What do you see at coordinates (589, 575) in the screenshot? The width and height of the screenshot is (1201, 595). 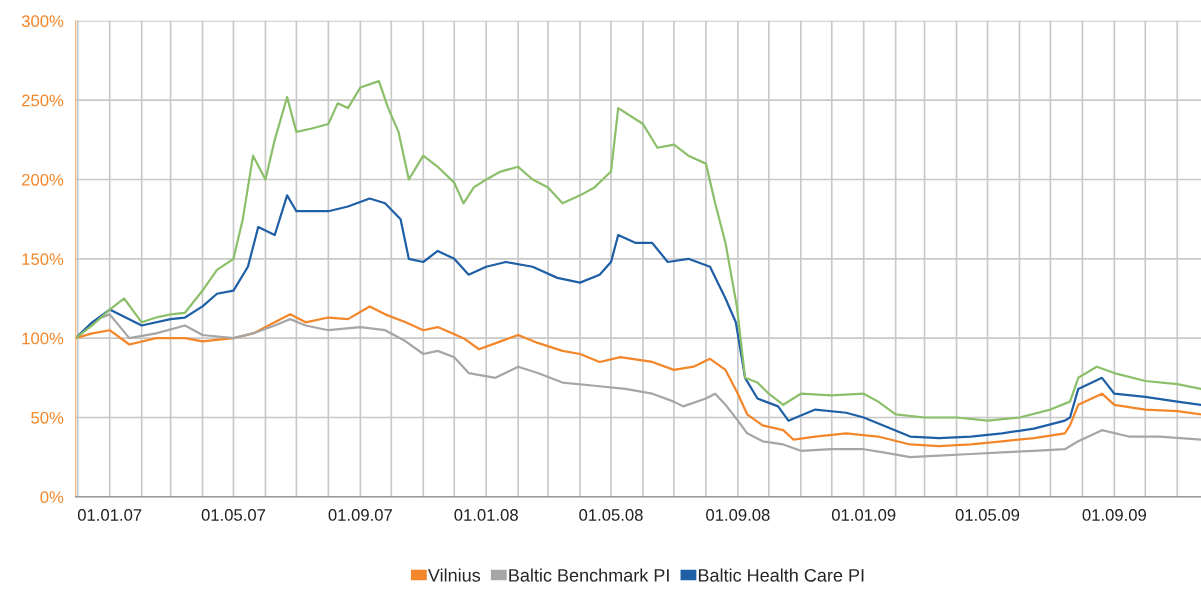 I see `legend-label: Baltic Benchmark PI` at bounding box center [589, 575].